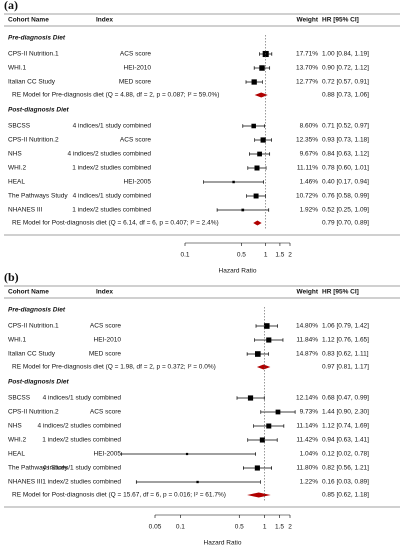 The width and height of the screenshot is (407, 550). What do you see at coordinates (345, 454) in the screenshot?
I see `hr-label: 0.12 [0.02, 0.78]` at bounding box center [345, 454].